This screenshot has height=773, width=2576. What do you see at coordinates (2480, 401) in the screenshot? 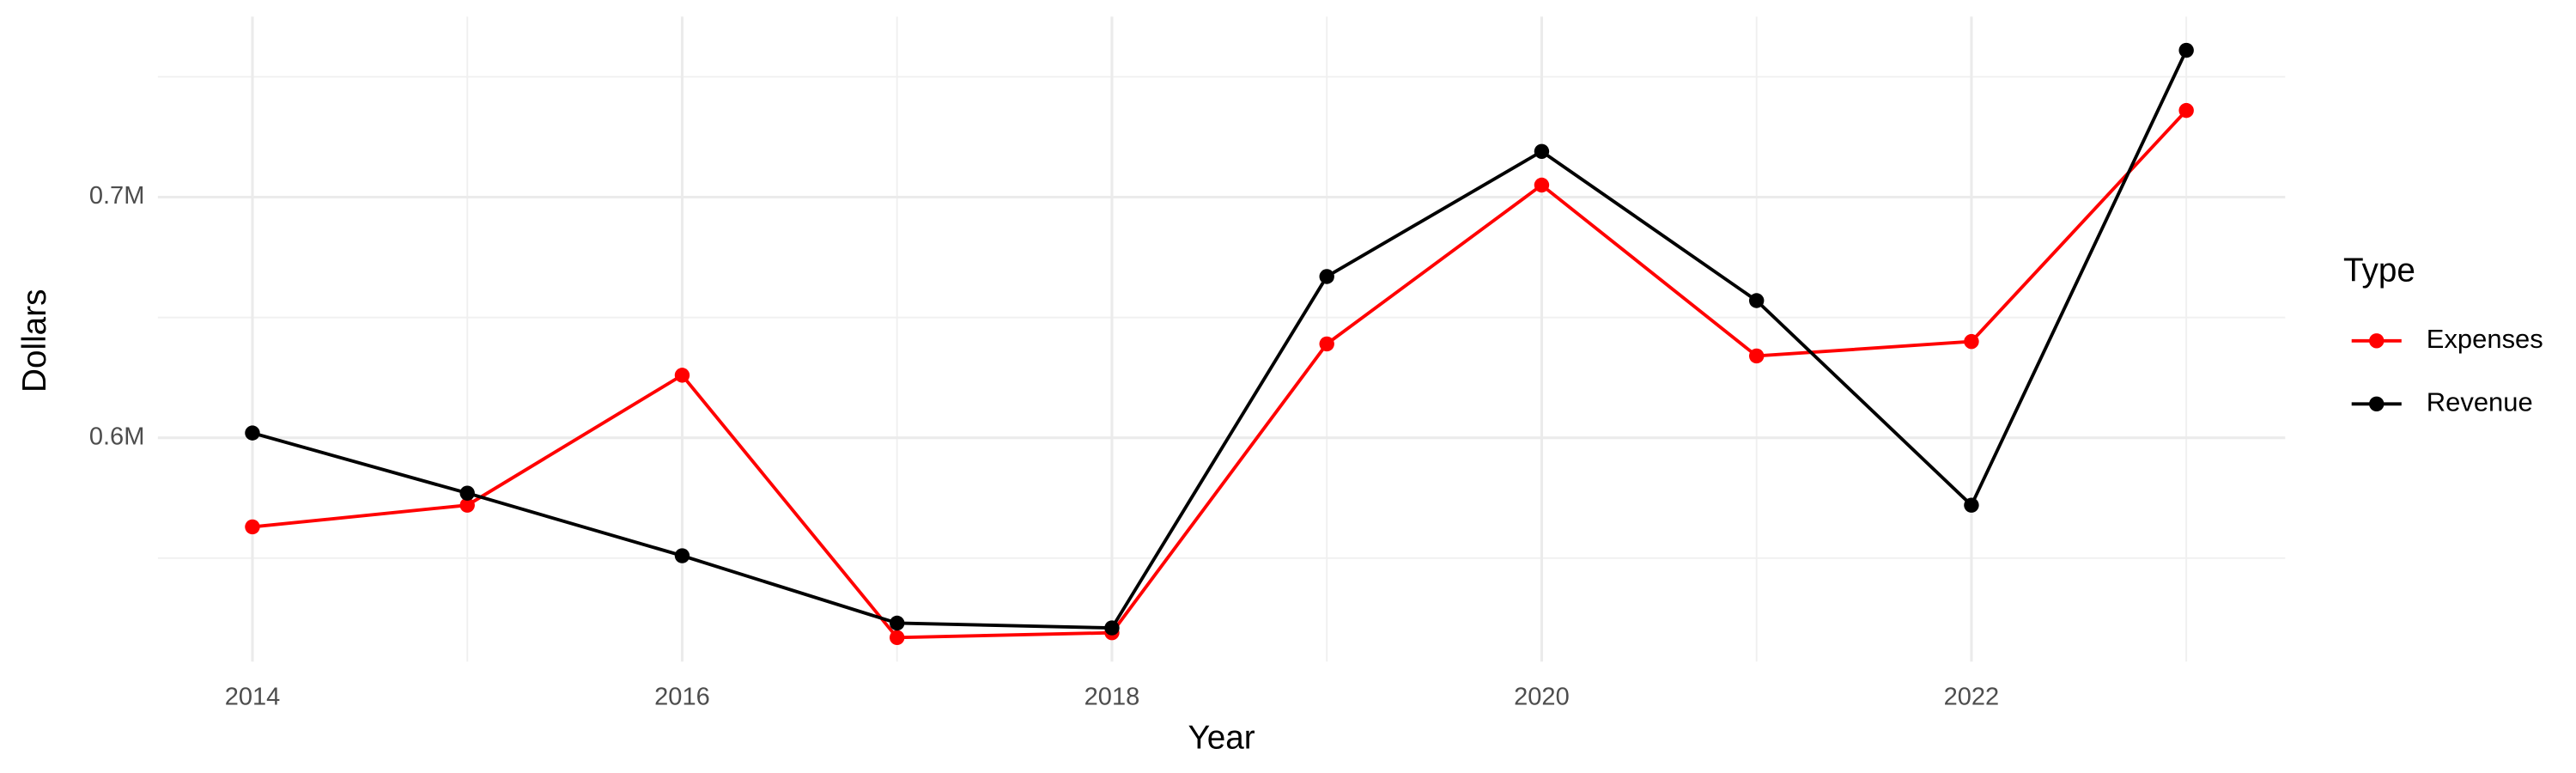
I see `legend-label: Revenue` at bounding box center [2480, 401].